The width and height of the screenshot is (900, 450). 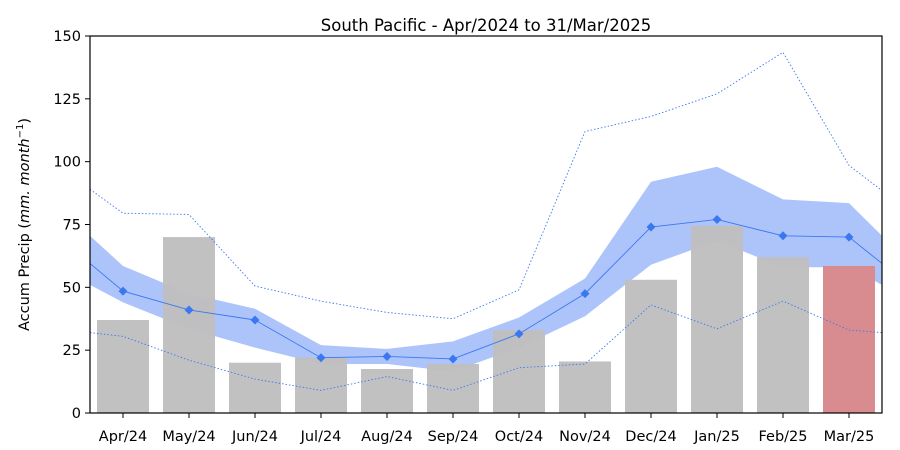 I want to click on x-tick-label: Aug/24, so click(x=387, y=437).